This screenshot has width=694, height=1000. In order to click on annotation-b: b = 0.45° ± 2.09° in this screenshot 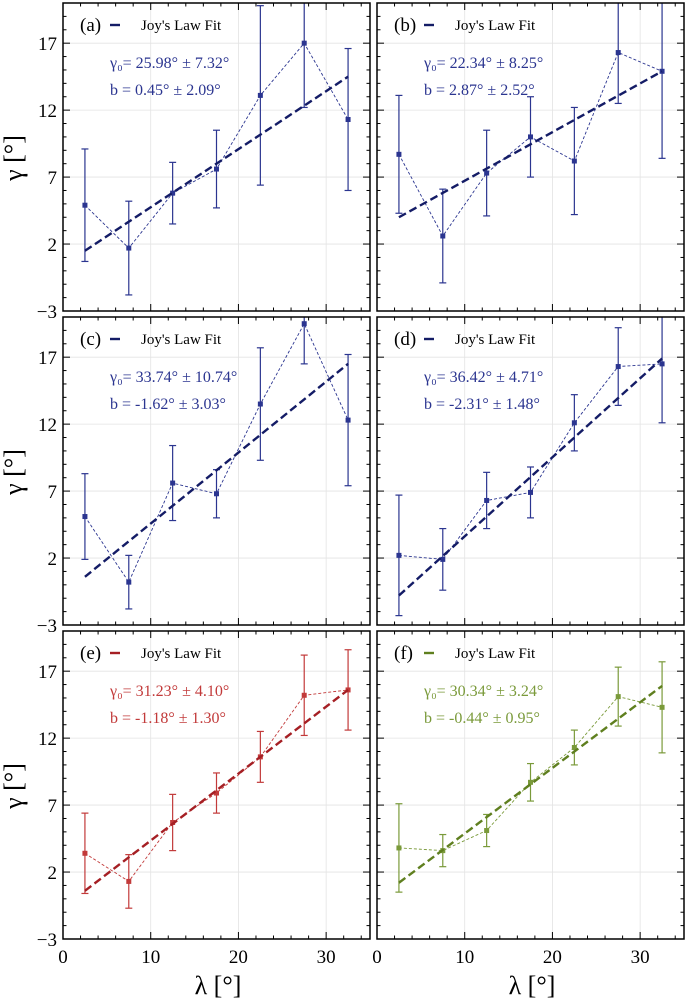, I will do `click(165, 90)`.